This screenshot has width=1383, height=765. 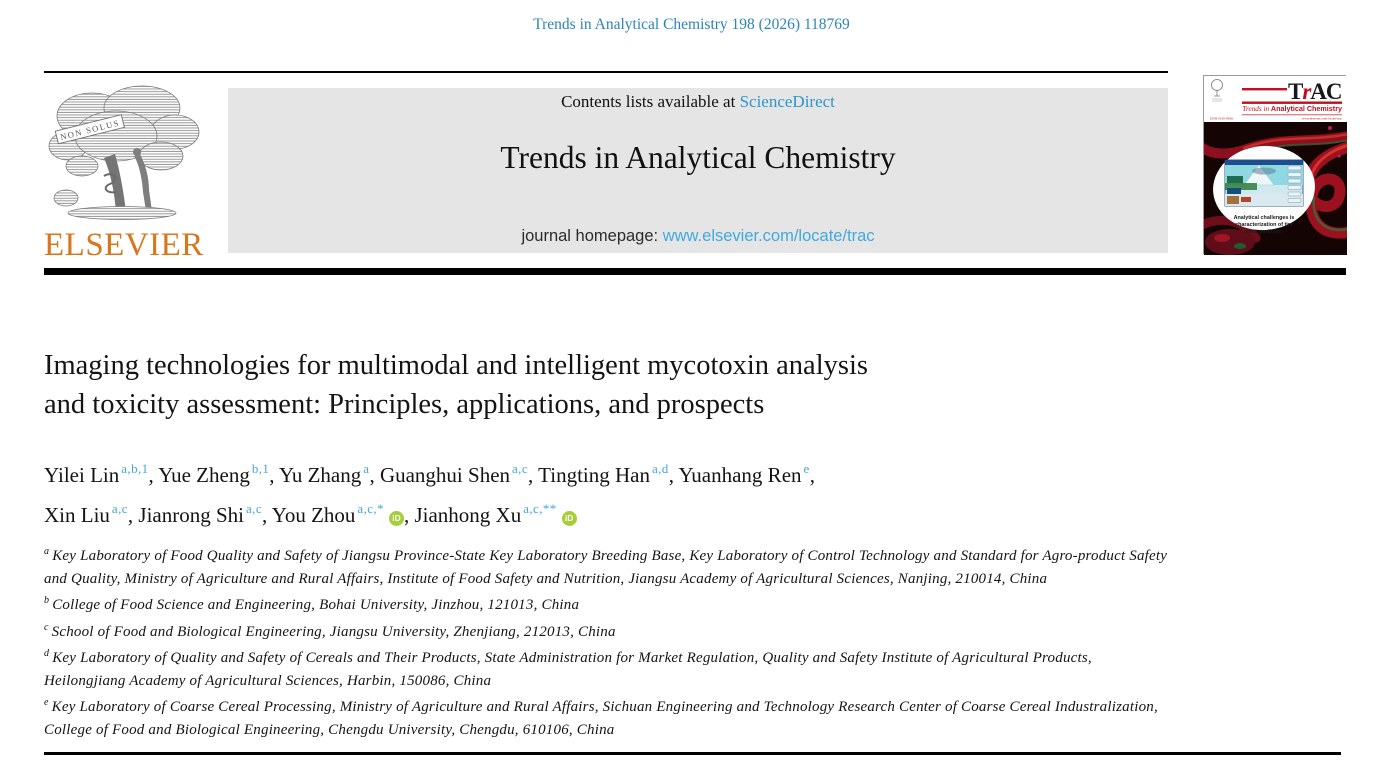 What do you see at coordinates (540, 508) in the screenshot?
I see `author-affil-link: a,c,**` at bounding box center [540, 508].